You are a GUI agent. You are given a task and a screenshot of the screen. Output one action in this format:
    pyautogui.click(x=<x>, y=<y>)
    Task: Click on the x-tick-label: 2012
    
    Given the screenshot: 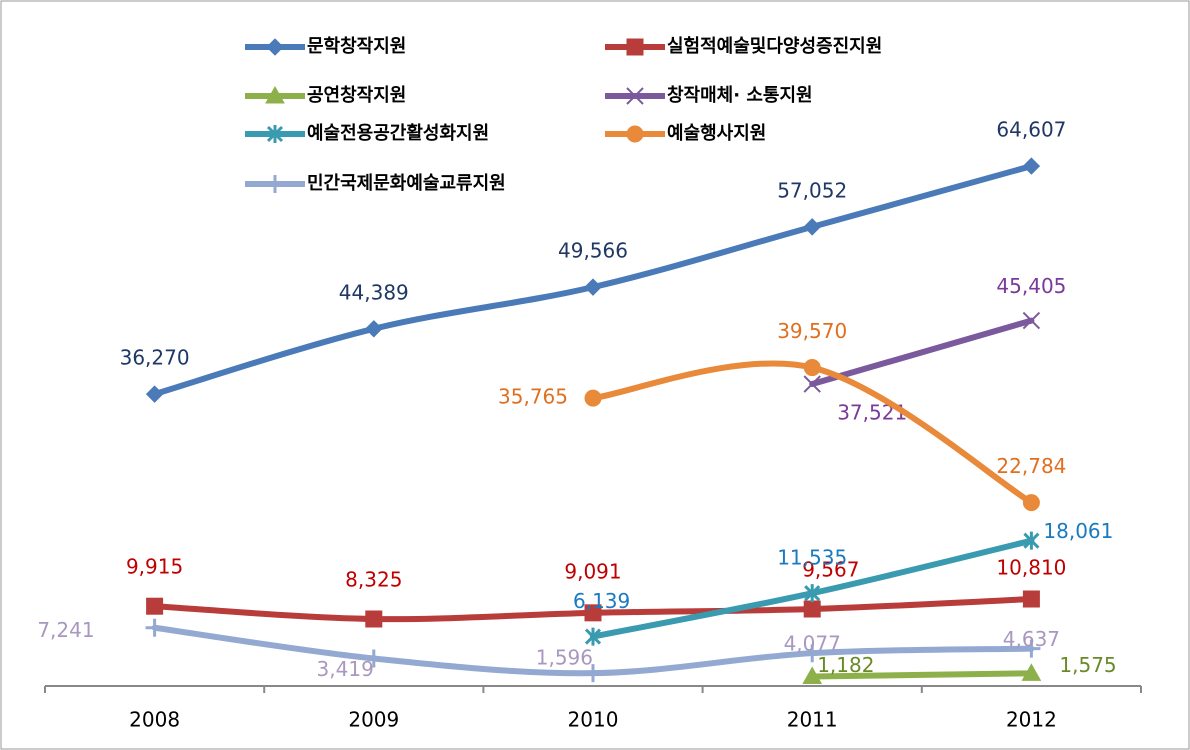 What is the action you would take?
    pyautogui.click(x=1031, y=720)
    